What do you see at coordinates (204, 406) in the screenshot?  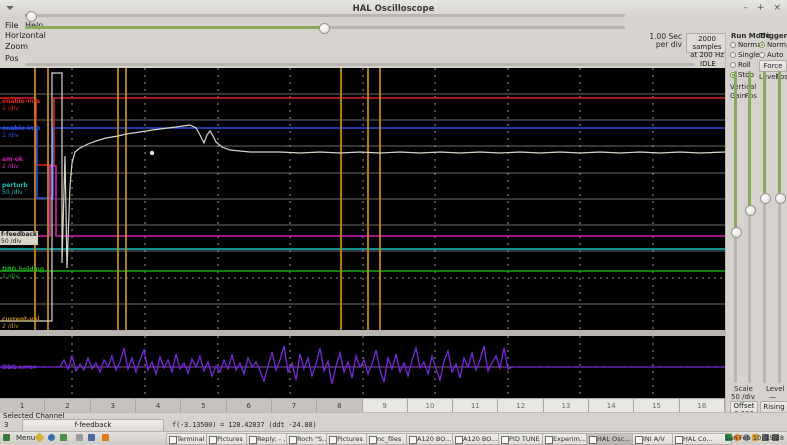 I see `channel-tab-5: 5` at bounding box center [204, 406].